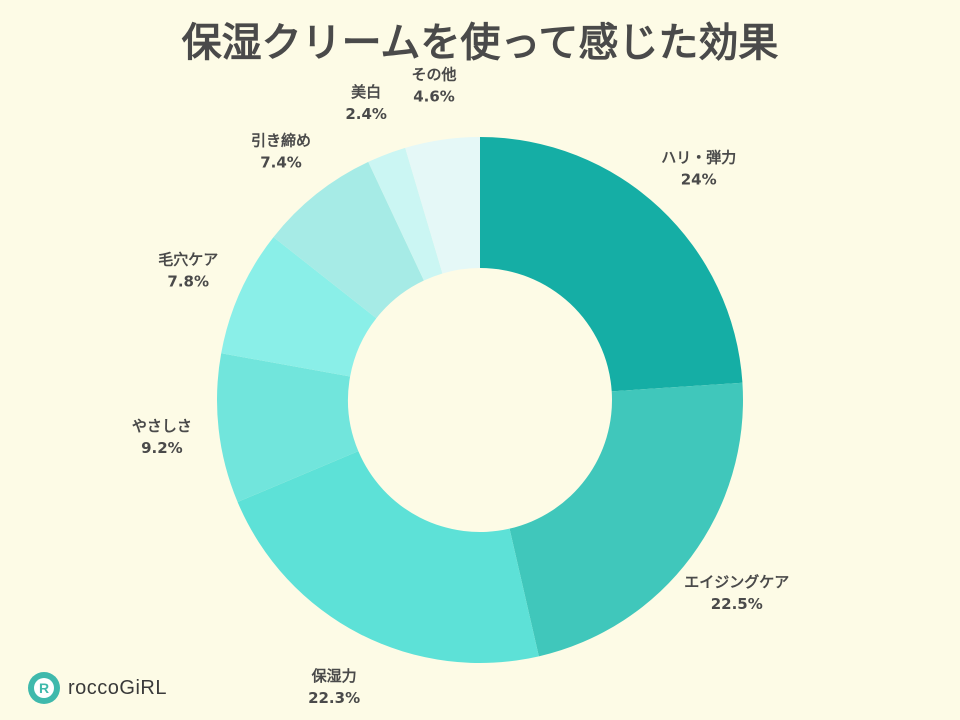 The image size is (960, 720). What do you see at coordinates (281, 140) in the screenshot?
I see `slice-label-6: 引き締め` at bounding box center [281, 140].